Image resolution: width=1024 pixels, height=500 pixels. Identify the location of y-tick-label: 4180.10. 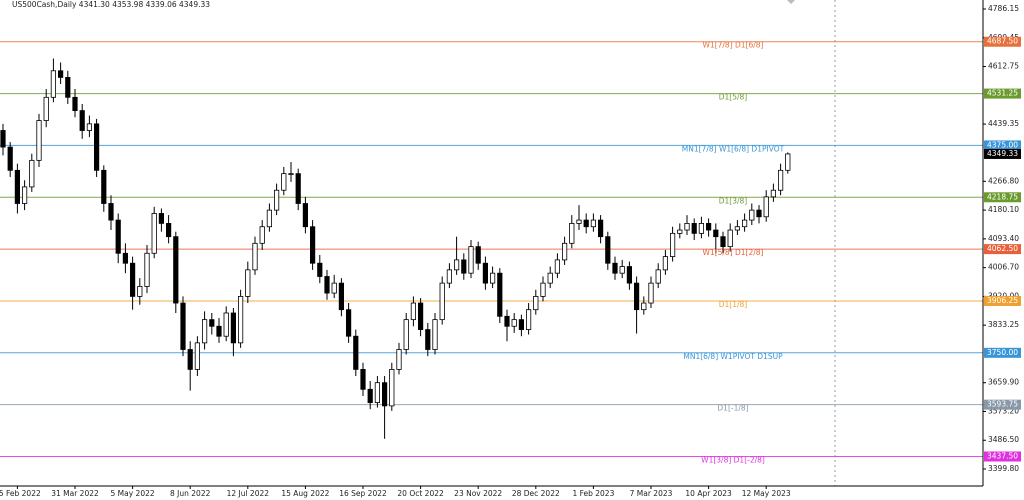
(1003, 209).